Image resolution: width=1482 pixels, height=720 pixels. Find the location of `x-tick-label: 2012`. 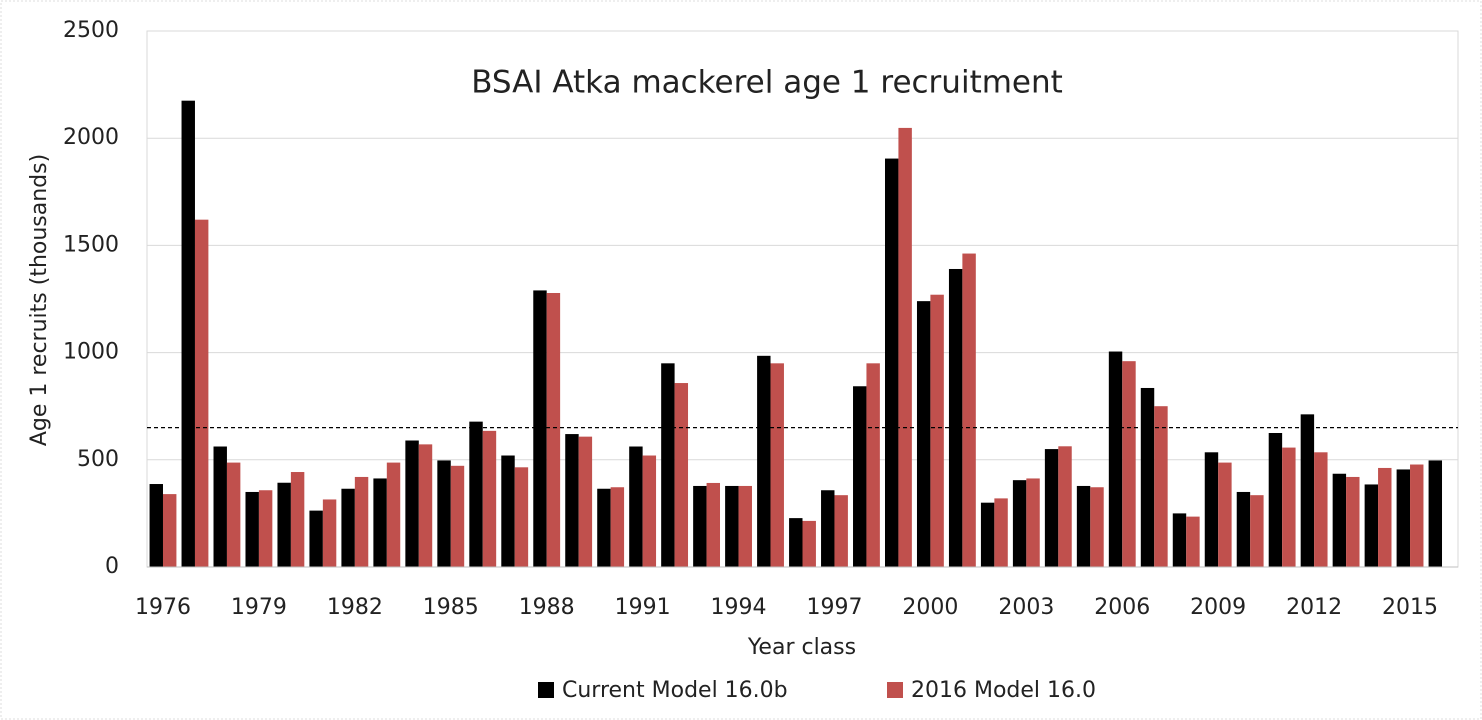

x-tick-label: 2012 is located at coordinates (1314, 607).